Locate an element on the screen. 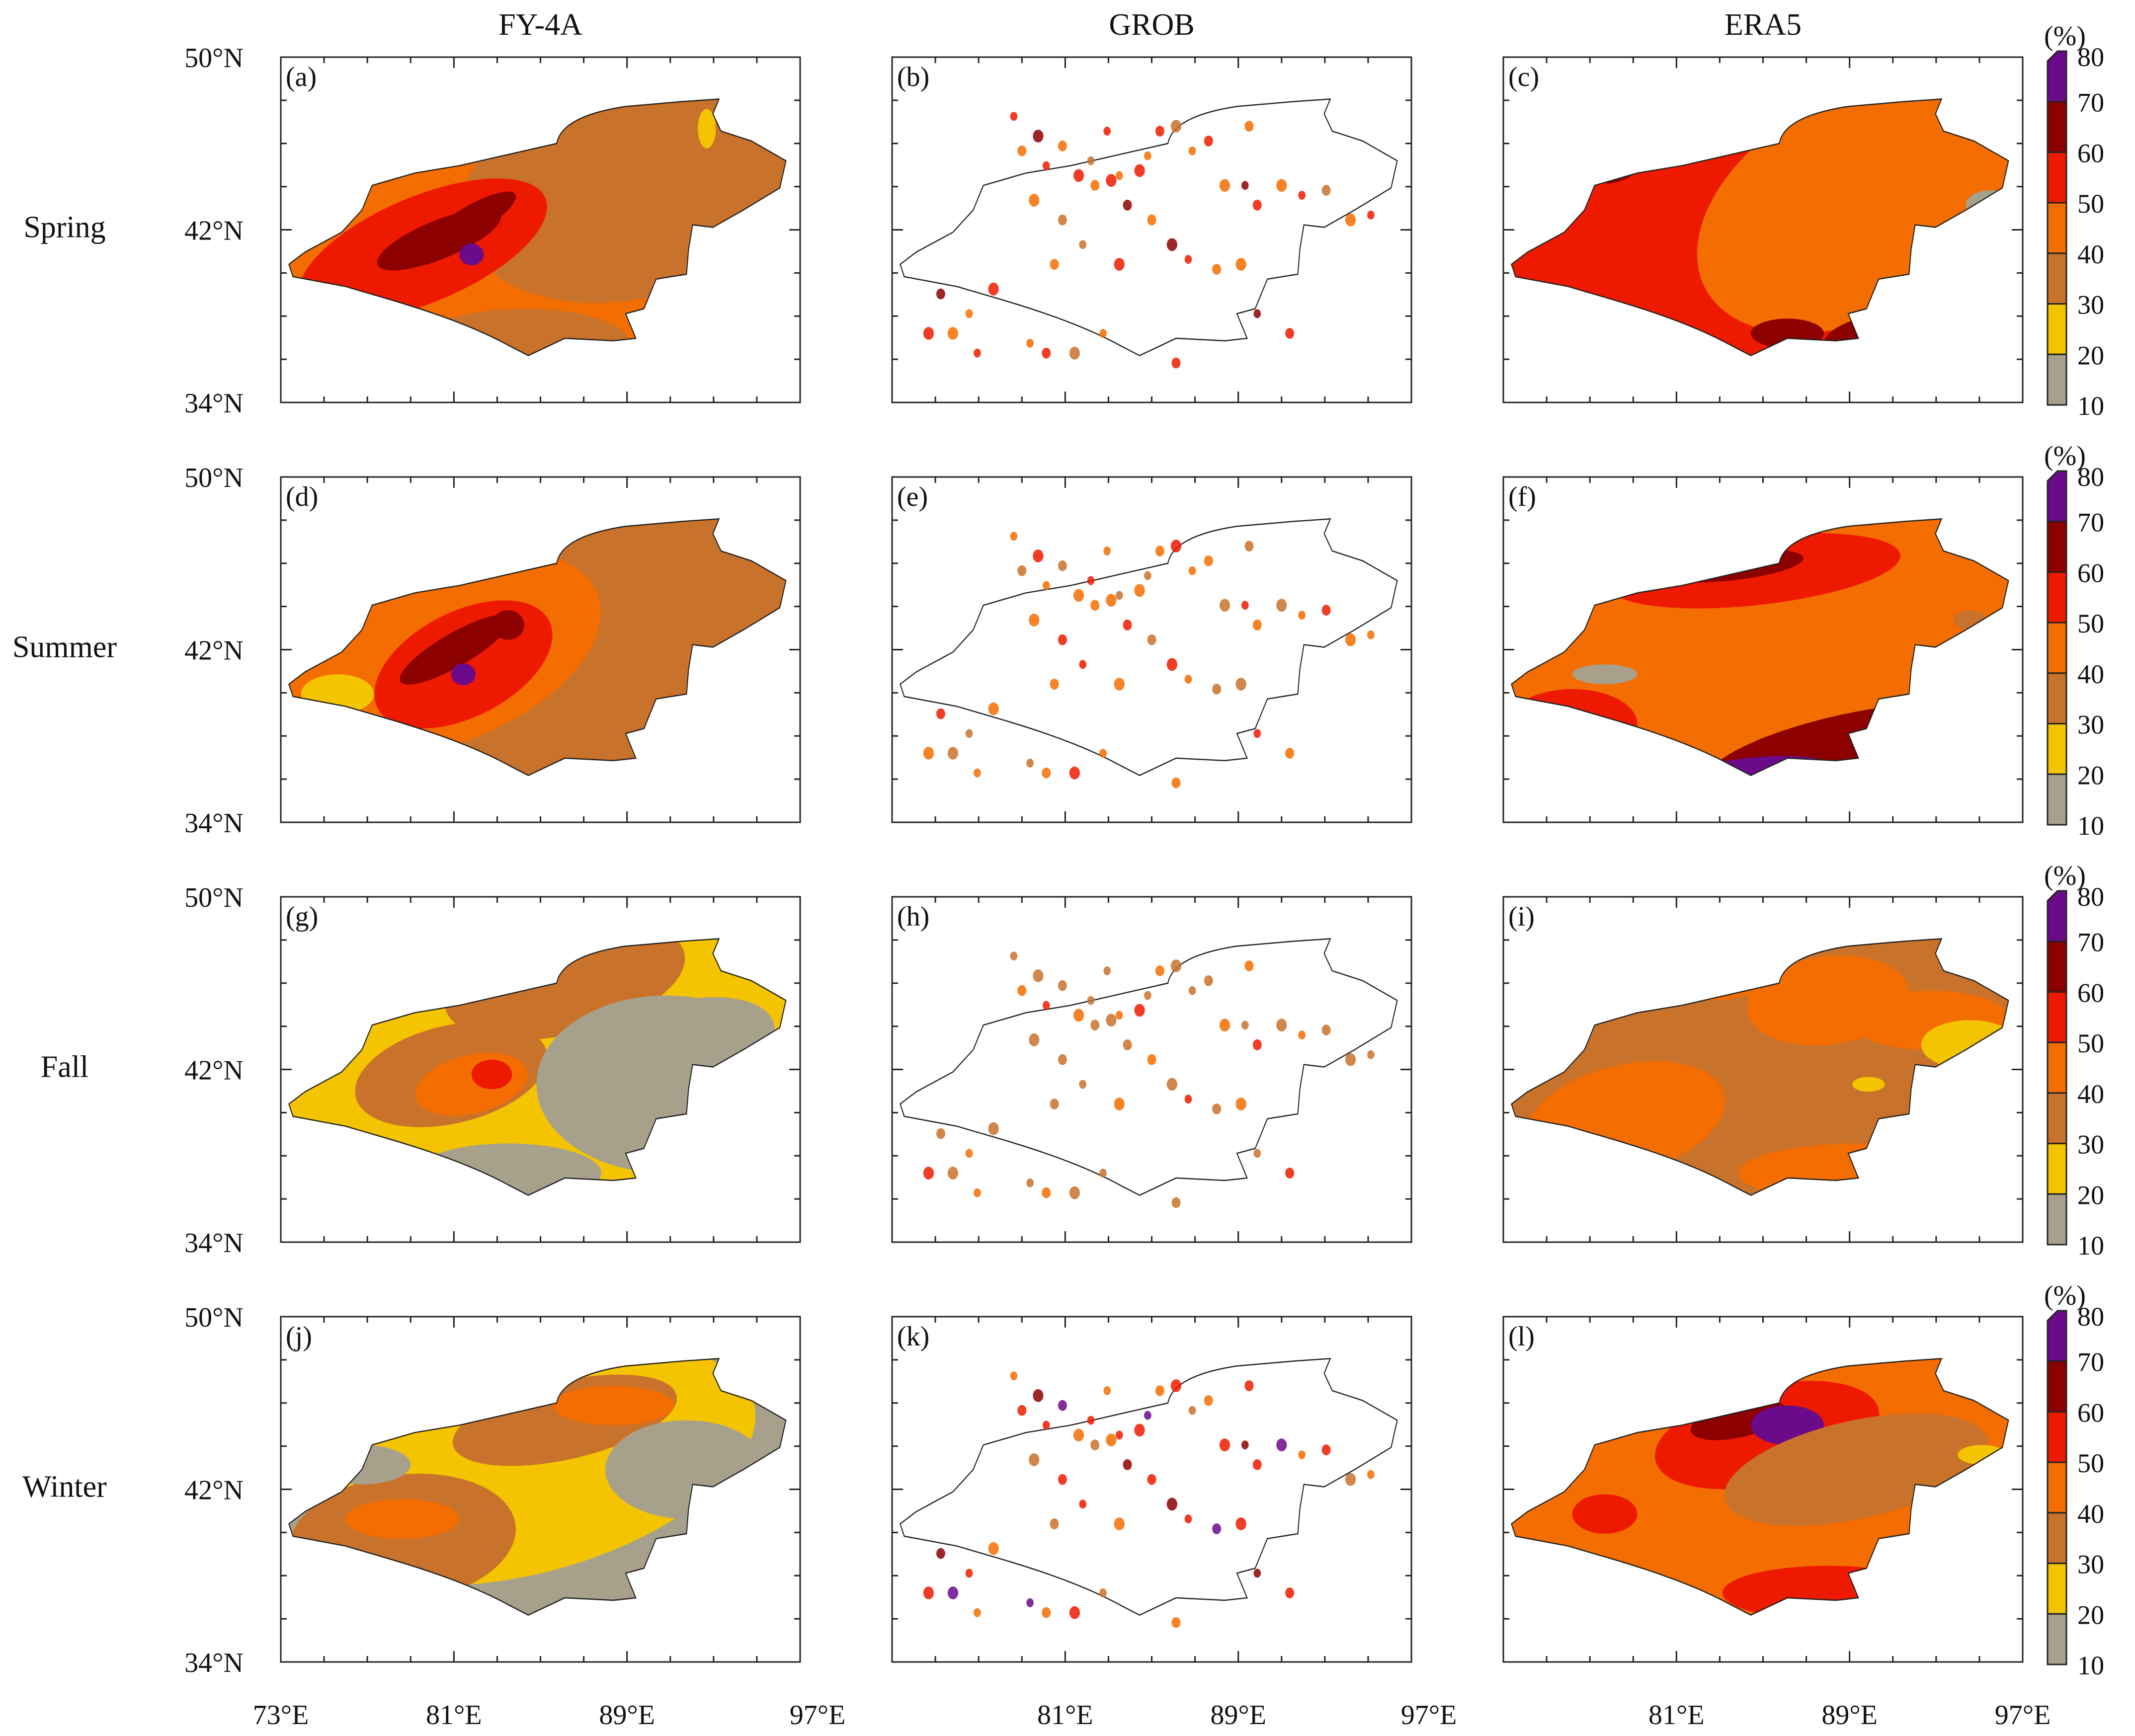 This screenshot has height=1736, width=2135. colorbar-unit: (%) is located at coordinates (2065, 876).